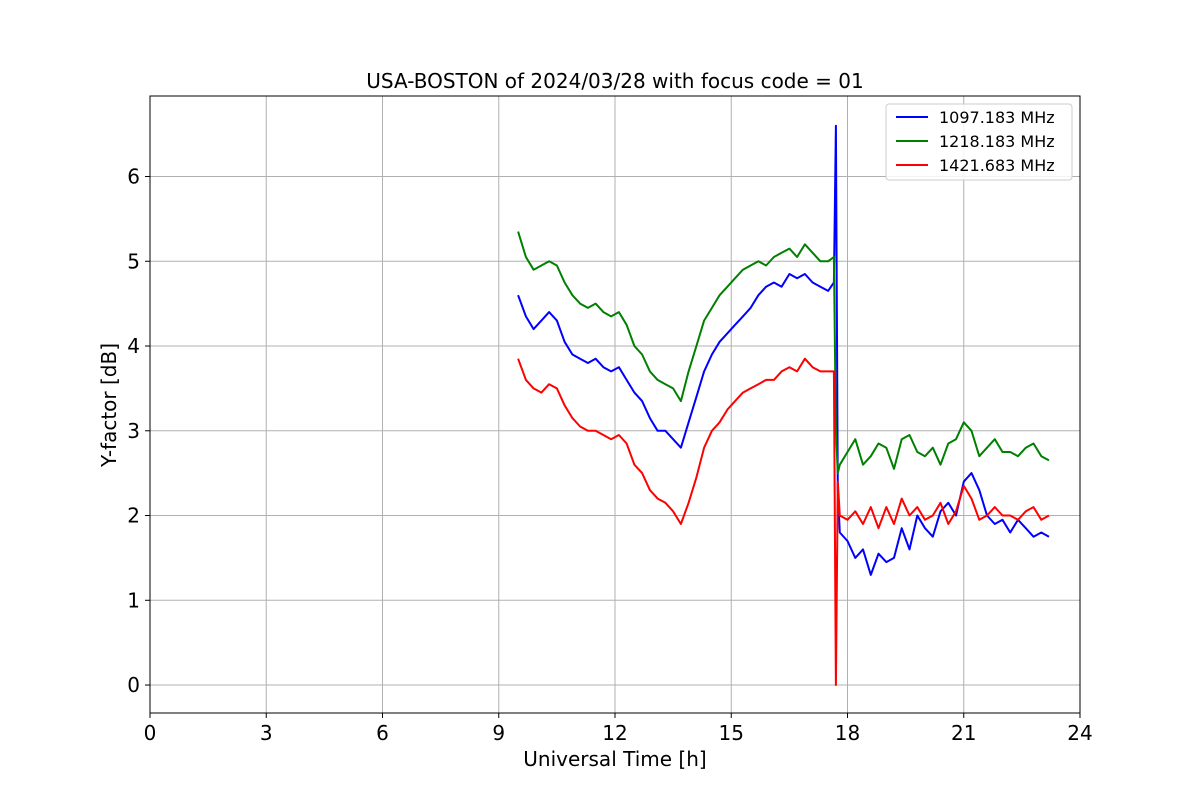  What do you see at coordinates (498, 733) in the screenshot?
I see `x-tick-label-3: 9` at bounding box center [498, 733].